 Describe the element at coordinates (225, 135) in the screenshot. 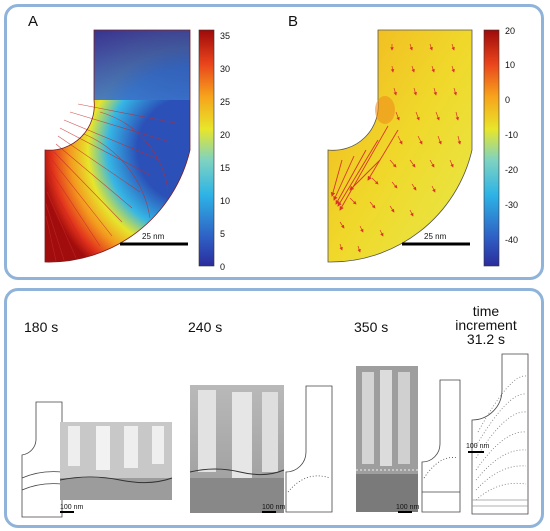

I see `panel-a-tick: 20` at that location.